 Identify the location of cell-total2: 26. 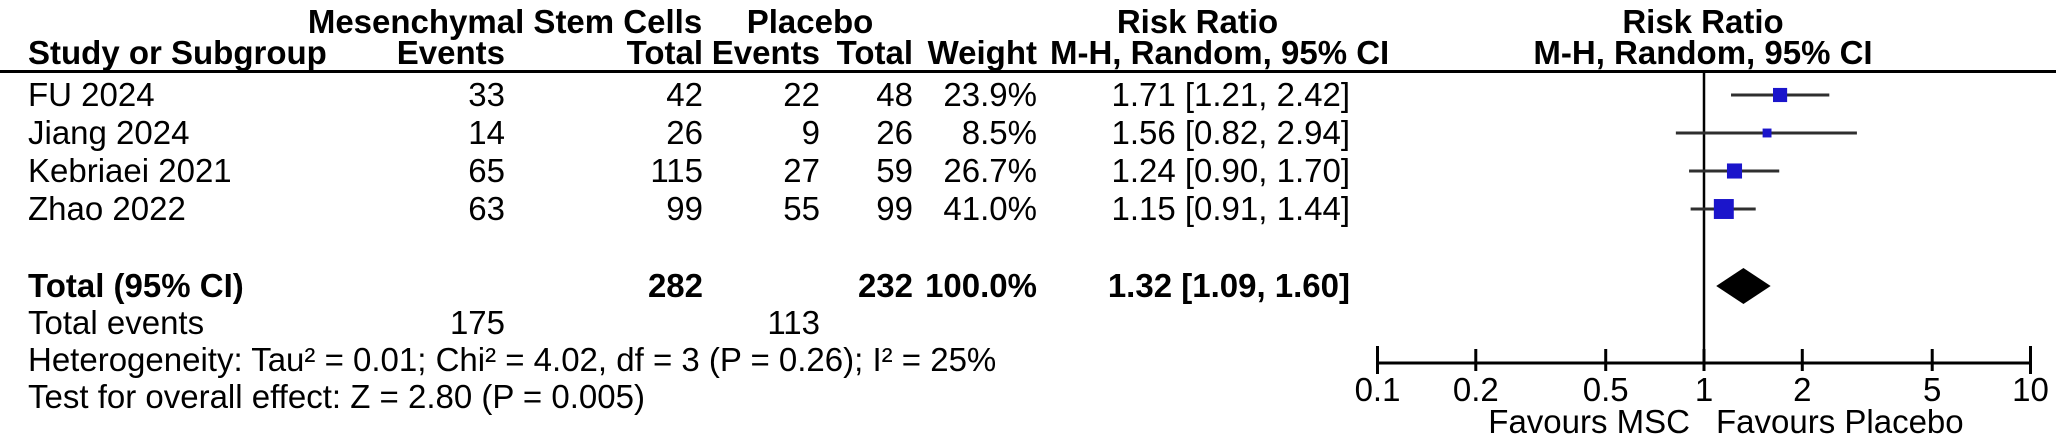
(894, 132).